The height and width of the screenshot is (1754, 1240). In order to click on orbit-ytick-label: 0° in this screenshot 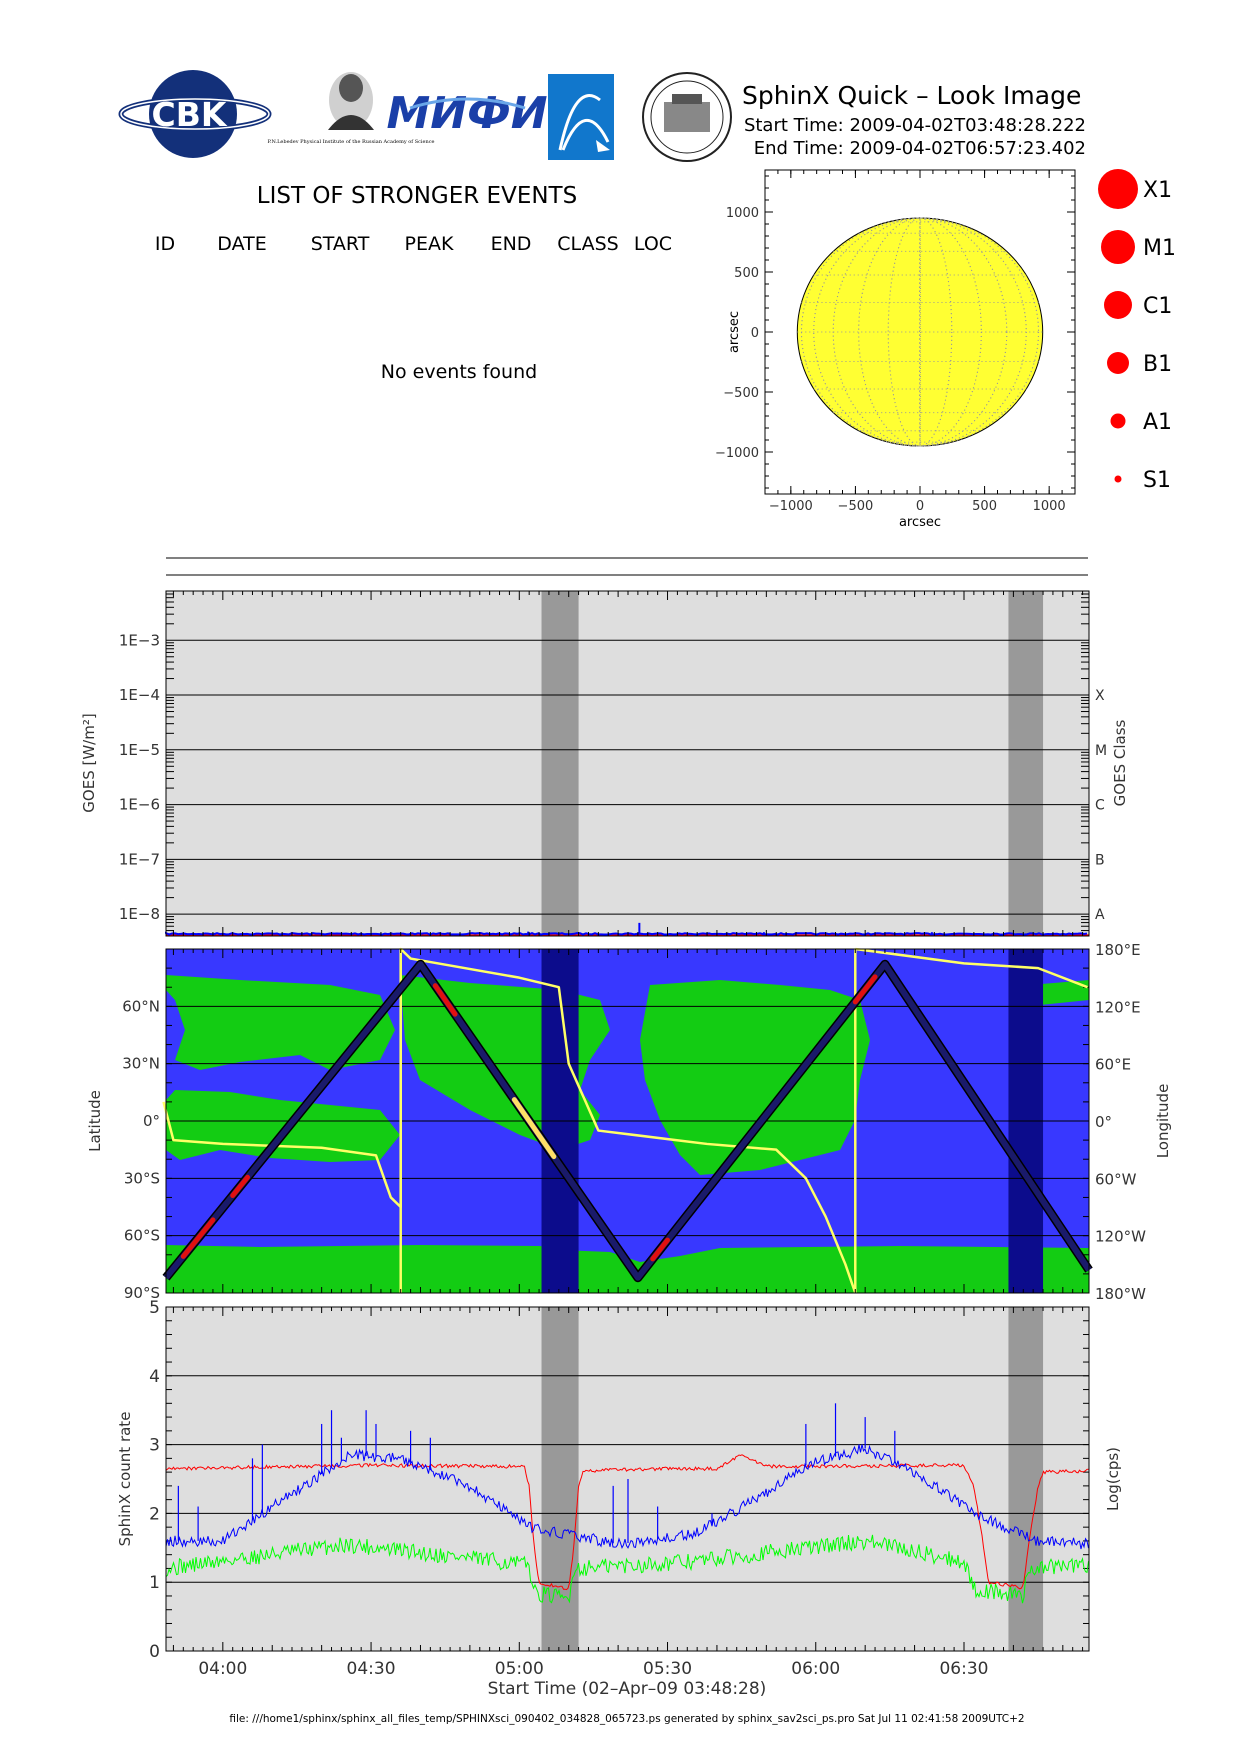, I will do `click(151, 1121)`.